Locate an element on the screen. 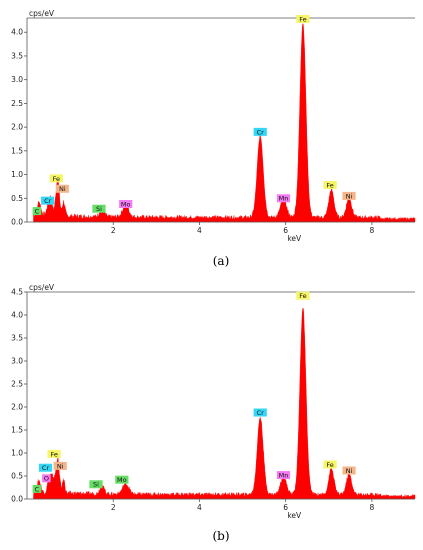 This screenshot has height=550, width=423. x-tick-label: 4 is located at coordinates (199, 230).